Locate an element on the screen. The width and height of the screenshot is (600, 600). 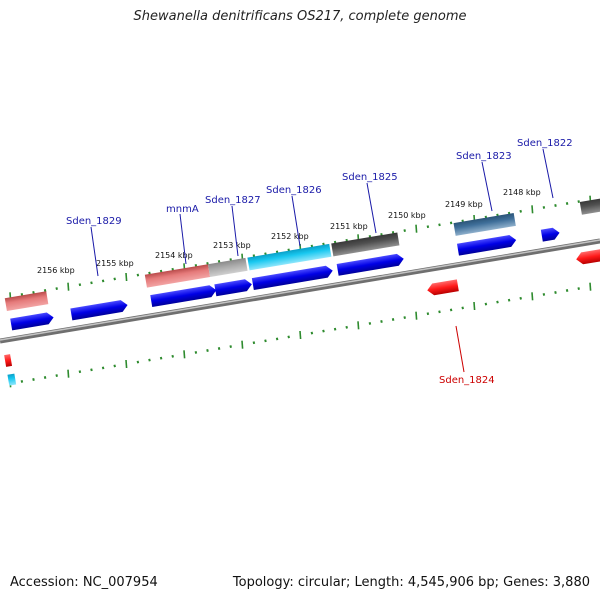
gene-label: Sden_1823 is located at coordinates (484, 156).